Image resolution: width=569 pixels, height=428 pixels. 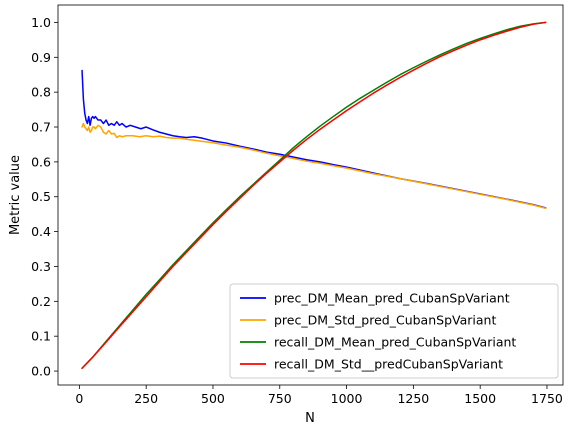 I want to click on y-tick-label: 0.7, so click(x=41, y=127).